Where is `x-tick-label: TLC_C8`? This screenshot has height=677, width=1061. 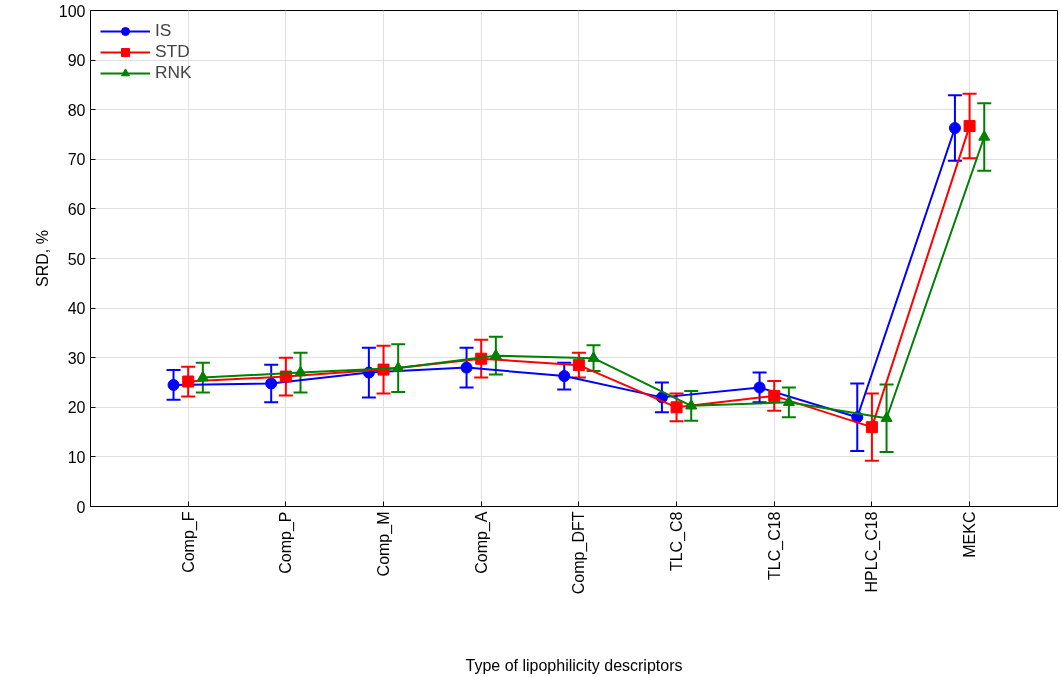
x-tick-label: TLC_C8 is located at coordinates (677, 541).